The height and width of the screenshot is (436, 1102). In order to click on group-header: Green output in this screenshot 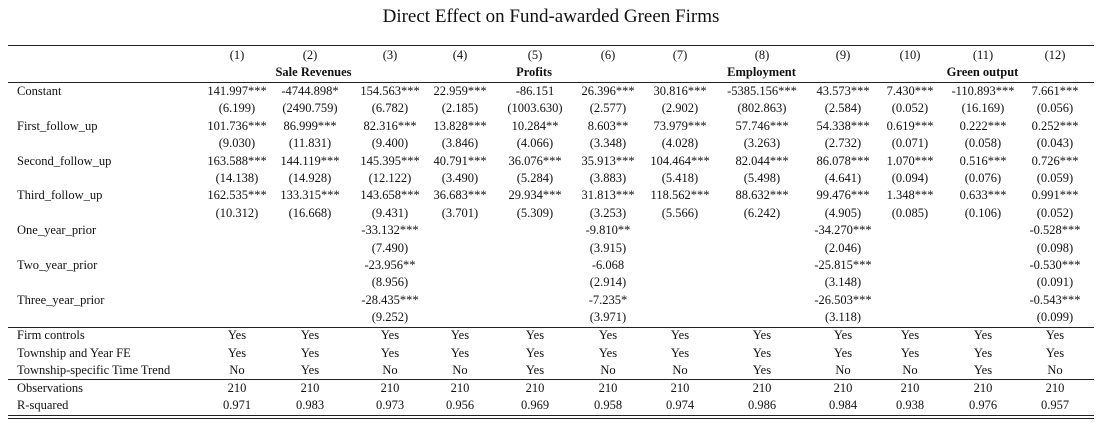, I will do `click(982, 72)`.